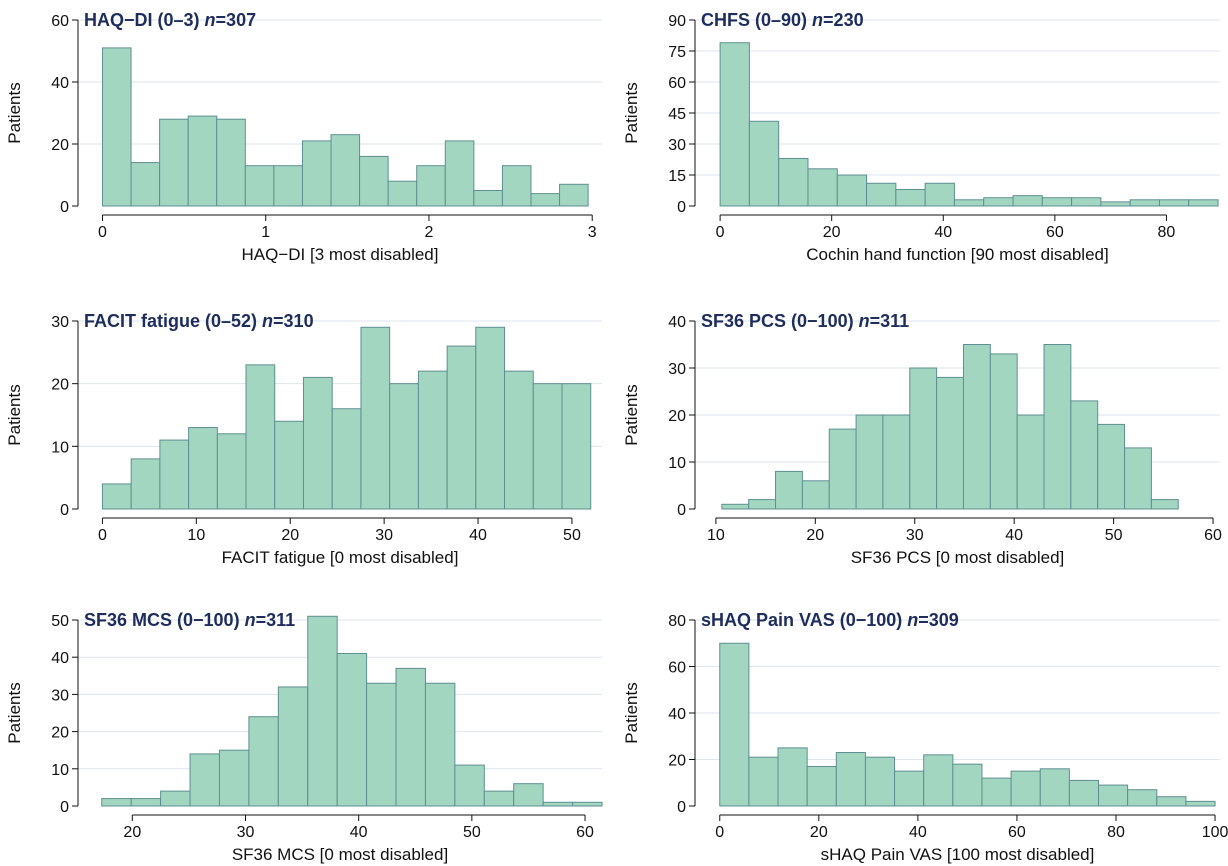  I want to click on panel-title-n-value: =309, so click(938, 620).